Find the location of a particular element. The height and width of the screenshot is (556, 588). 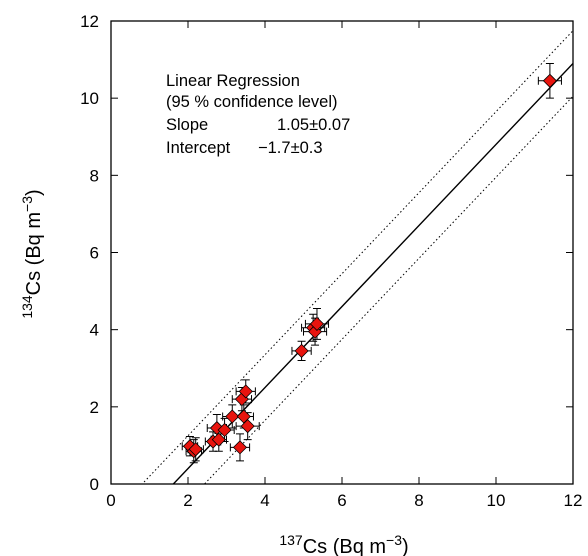

x-tick-label-2: 2 is located at coordinates (187, 500).